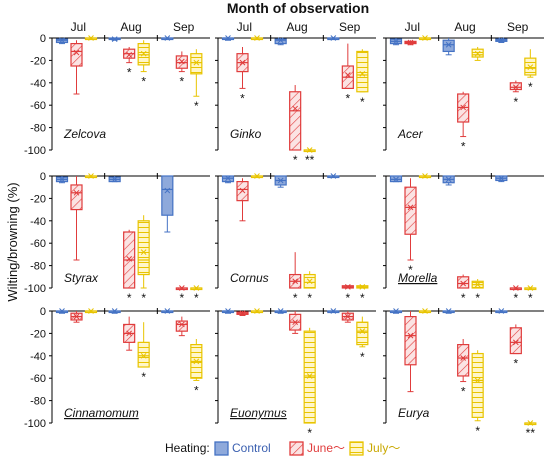  Describe the element at coordinates (43, 177) in the screenshot. I see `y-tick-label: 0` at that location.